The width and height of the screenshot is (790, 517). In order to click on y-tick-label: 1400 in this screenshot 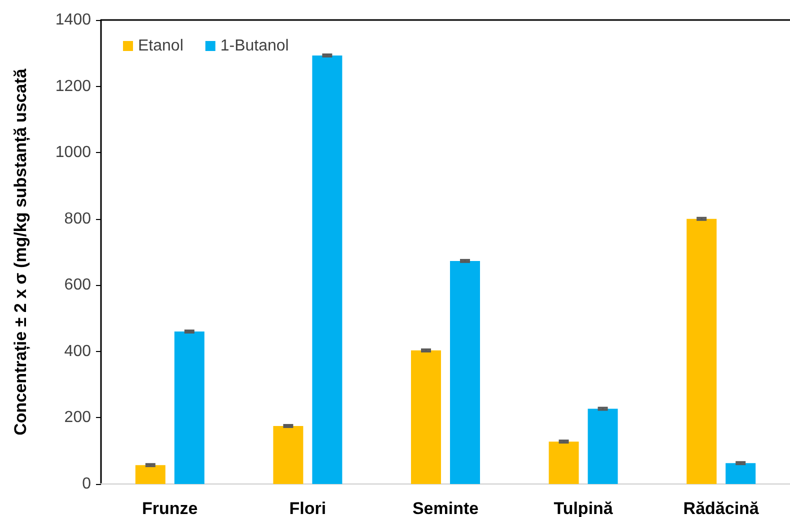, I will do `click(73, 20)`.